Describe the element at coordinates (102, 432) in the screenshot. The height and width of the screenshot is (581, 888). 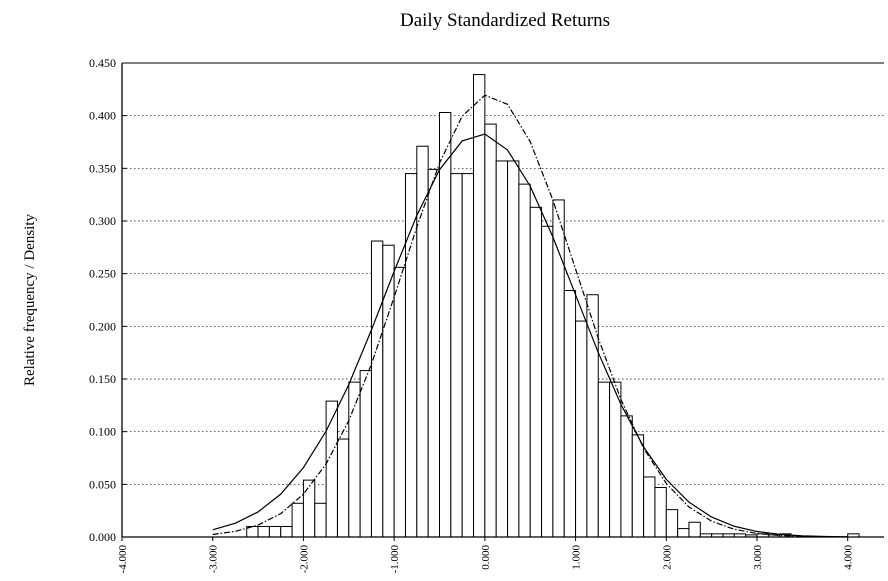
I see `y-tick-label: 0.100` at that location.